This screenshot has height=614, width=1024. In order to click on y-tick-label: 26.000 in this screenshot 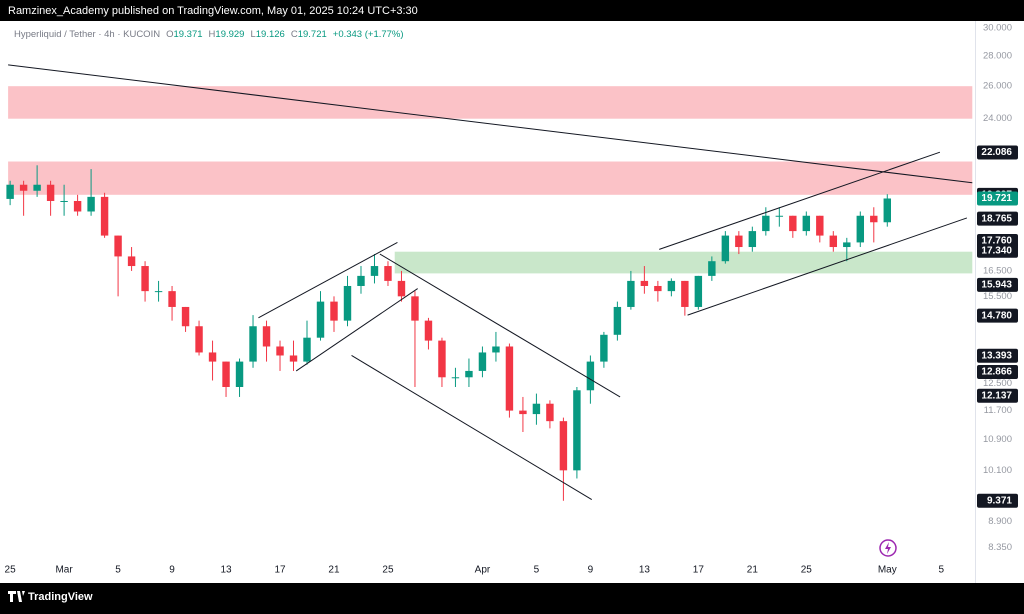, I will do `click(997, 86)`.